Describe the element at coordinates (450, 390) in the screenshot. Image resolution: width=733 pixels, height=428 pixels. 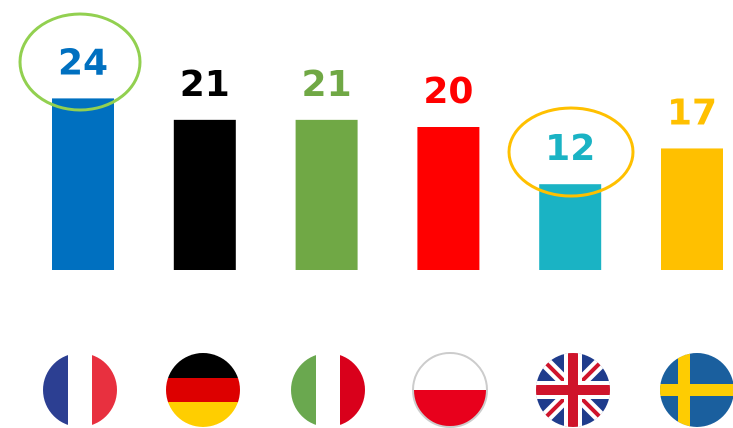
I see `flag-outline` at that location.